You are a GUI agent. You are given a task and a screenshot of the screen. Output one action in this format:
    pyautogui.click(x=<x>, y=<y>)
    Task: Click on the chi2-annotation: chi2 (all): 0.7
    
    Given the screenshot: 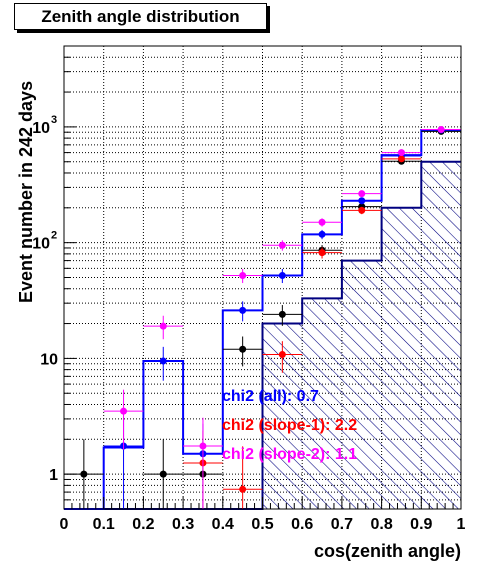 What is the action you would take?
    pyautogui.click(x=270, y=396)
    